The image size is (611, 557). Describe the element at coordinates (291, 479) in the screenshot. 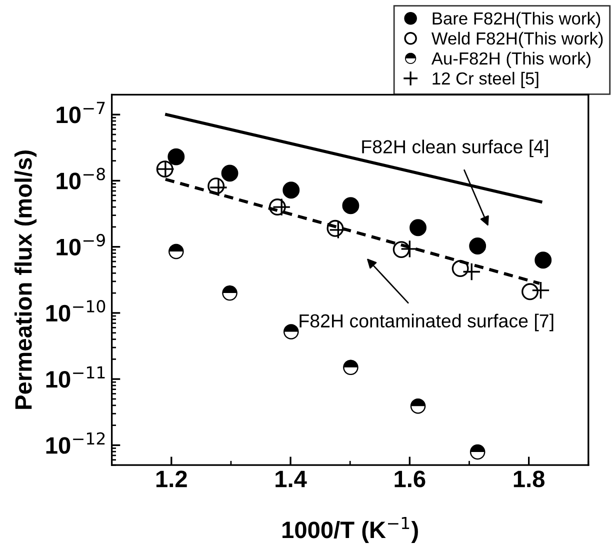

I see `x-tick-label: 1.4` at that location.